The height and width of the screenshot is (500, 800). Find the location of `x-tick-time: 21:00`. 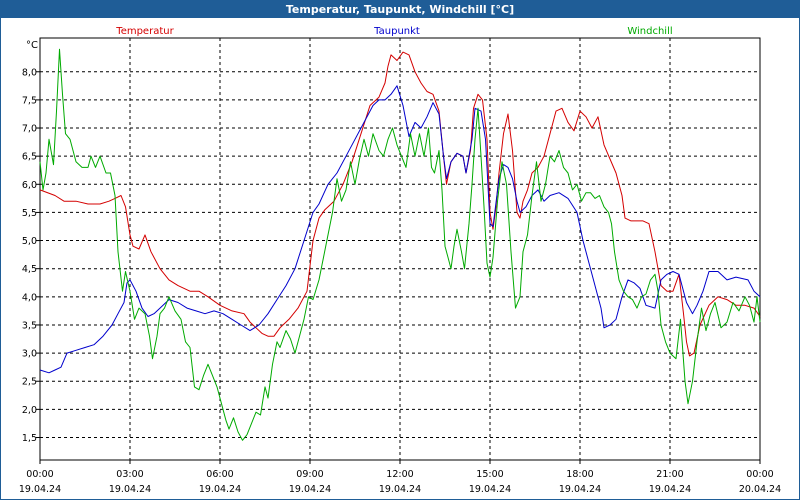

x-tick-time: 21:00 is located at coordinates (669, 474).